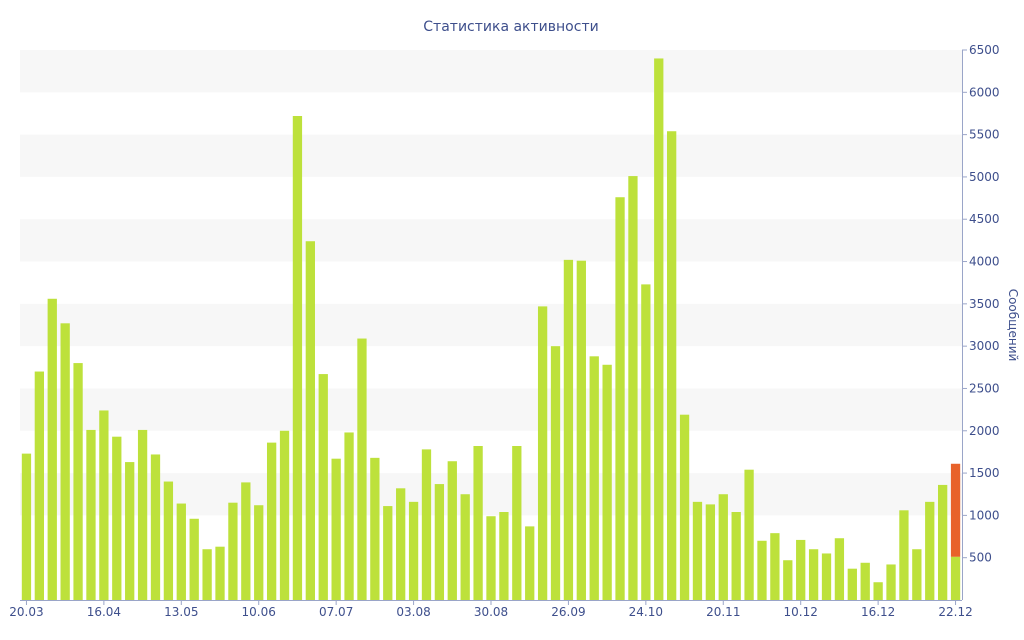 The width and height of the screenshot is (1024, 640). I want to click on y-tick-label: 1500, so click(984, 473).